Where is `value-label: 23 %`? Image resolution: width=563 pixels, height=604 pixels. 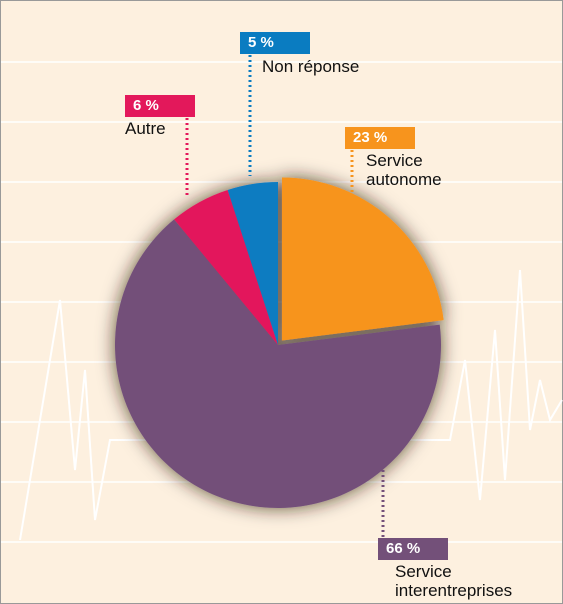 value-label: 23 % is located at coordinates (380, 138).